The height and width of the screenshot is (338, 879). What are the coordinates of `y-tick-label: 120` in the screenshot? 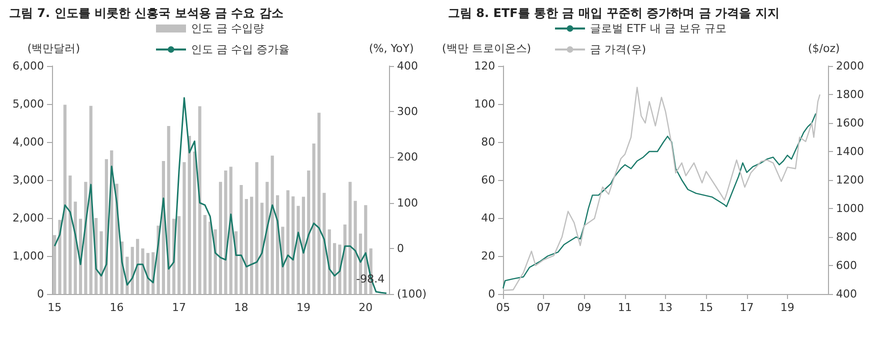 It's located at (485, 66).